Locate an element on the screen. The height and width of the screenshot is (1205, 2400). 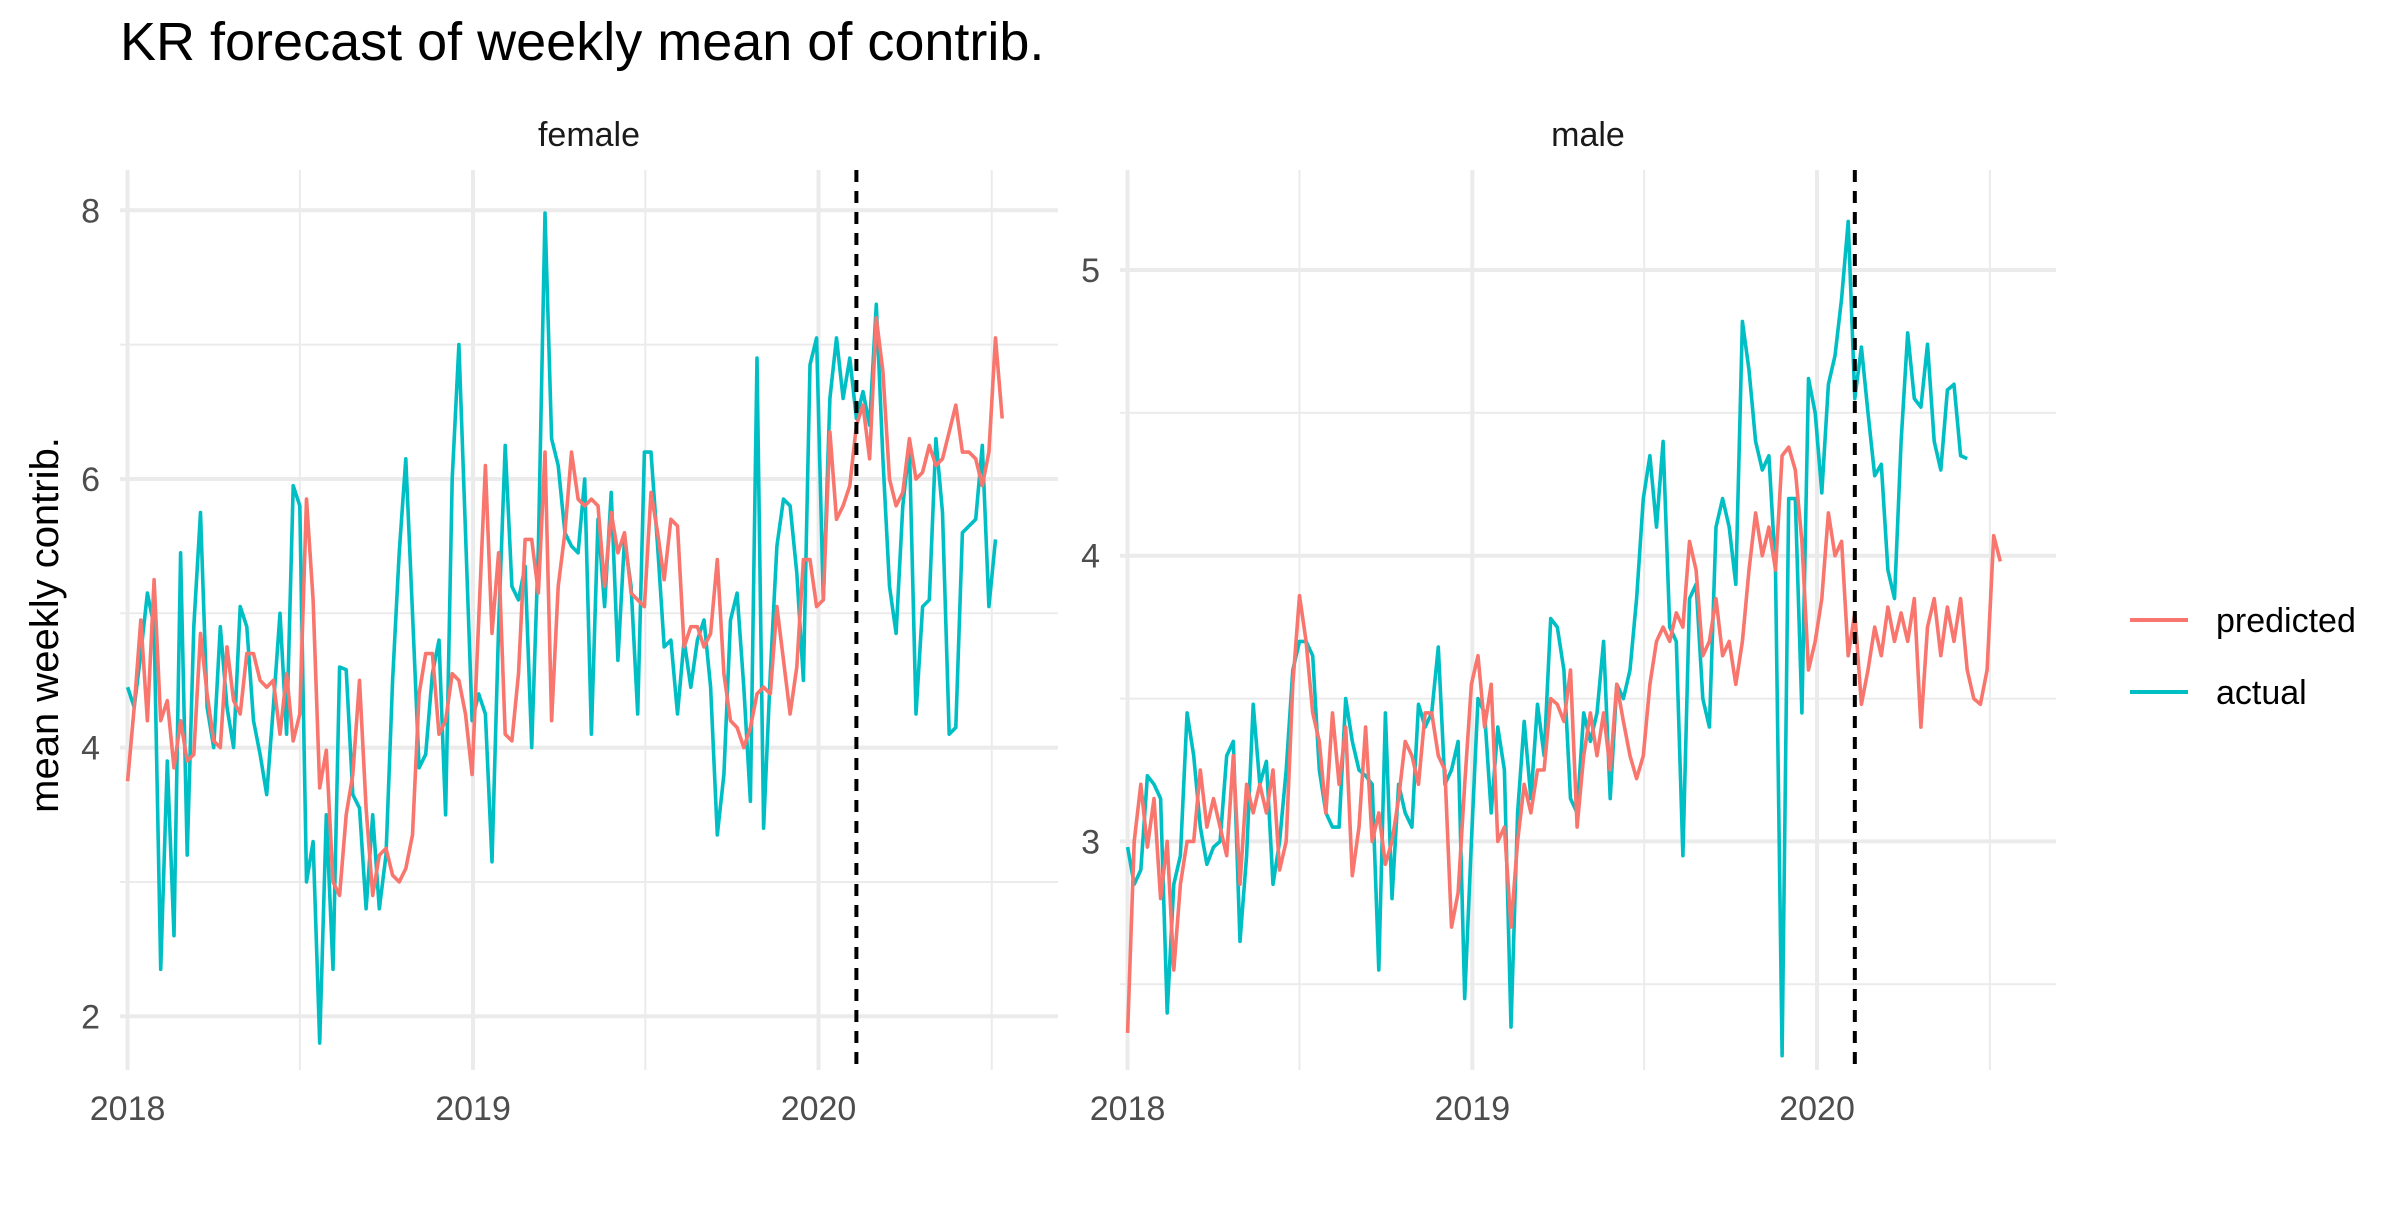
chart-title: KR forecast of weekly mean of contrib. is located at coordinates (582, 42).